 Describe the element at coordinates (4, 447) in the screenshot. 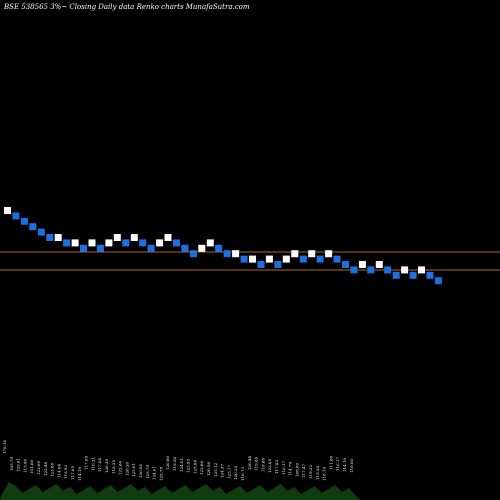

I see `volume-label-0: 178.16` at that location.